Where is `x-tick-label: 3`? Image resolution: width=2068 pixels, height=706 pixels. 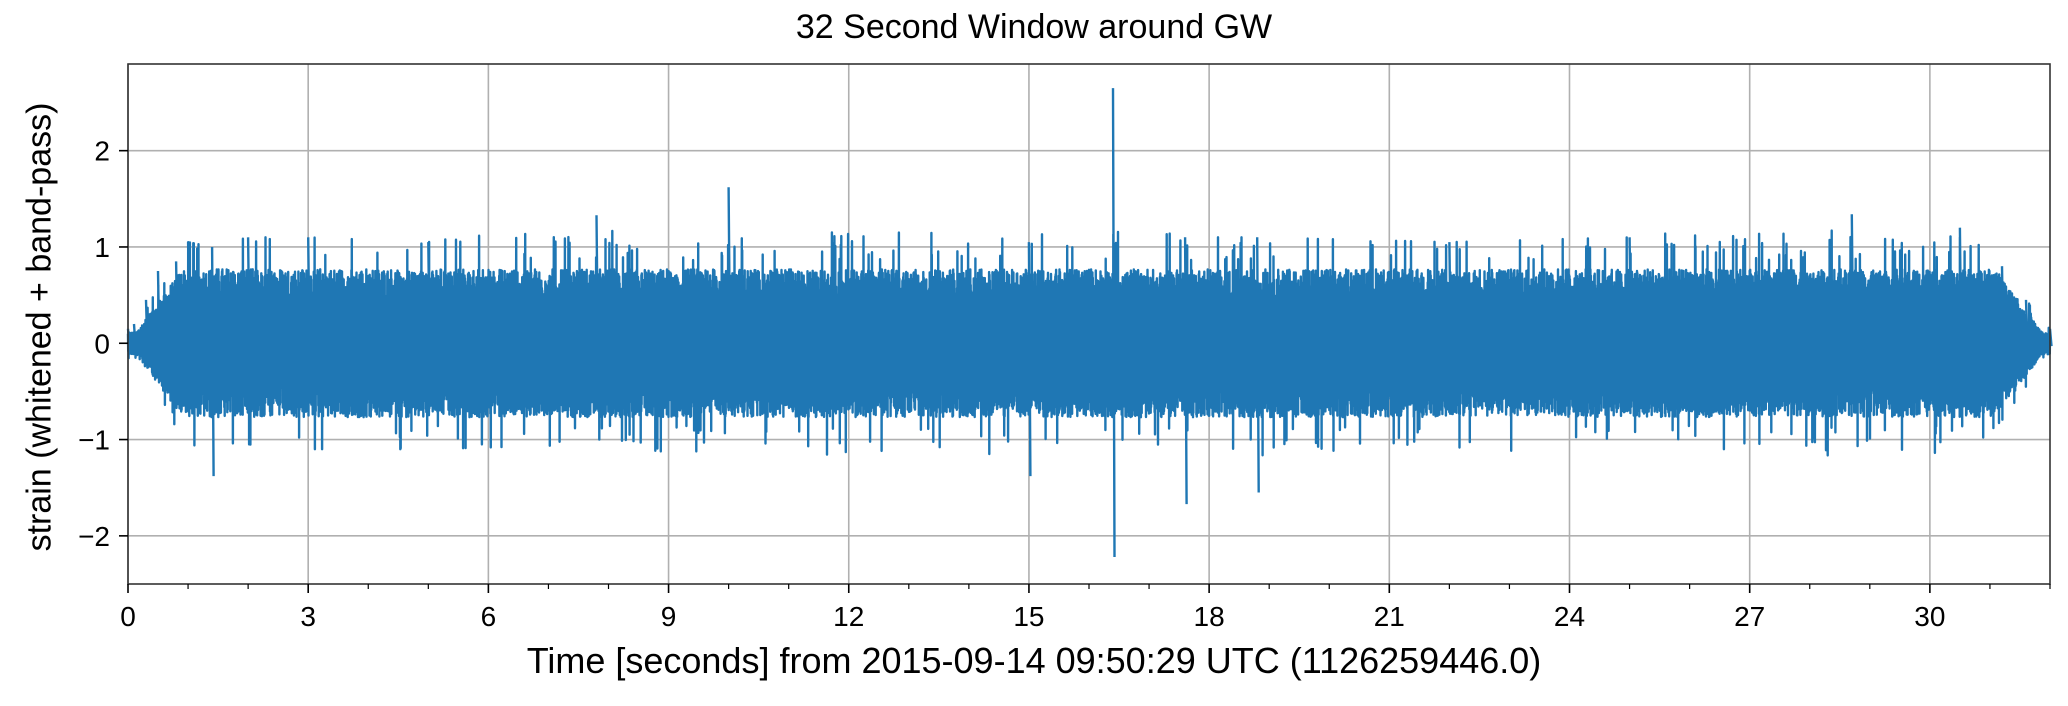 x-tick-label: 3 is located at coordinates (308, 616).